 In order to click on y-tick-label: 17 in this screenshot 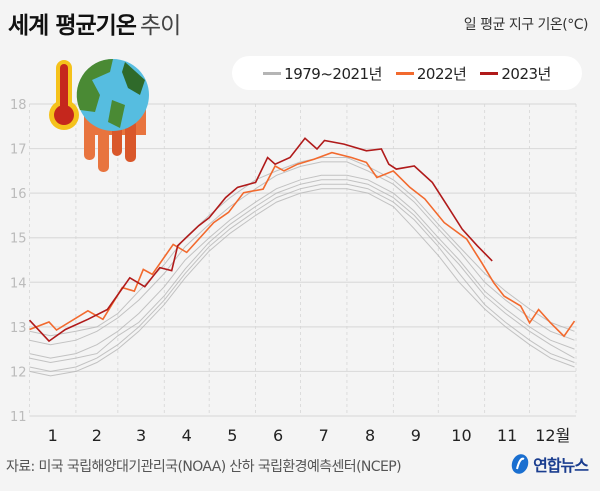, I will do `click(18, 150)`.